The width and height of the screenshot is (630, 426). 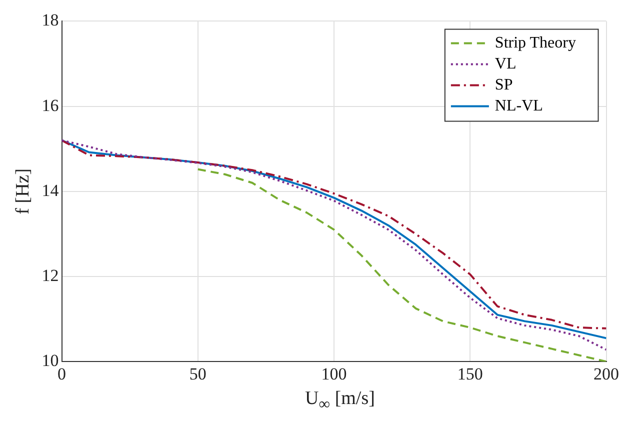 What do you see at coordinates (535, 43) in the screenshot?
I see `legend-label: Strip Theory` at bounding box center [535, 43].